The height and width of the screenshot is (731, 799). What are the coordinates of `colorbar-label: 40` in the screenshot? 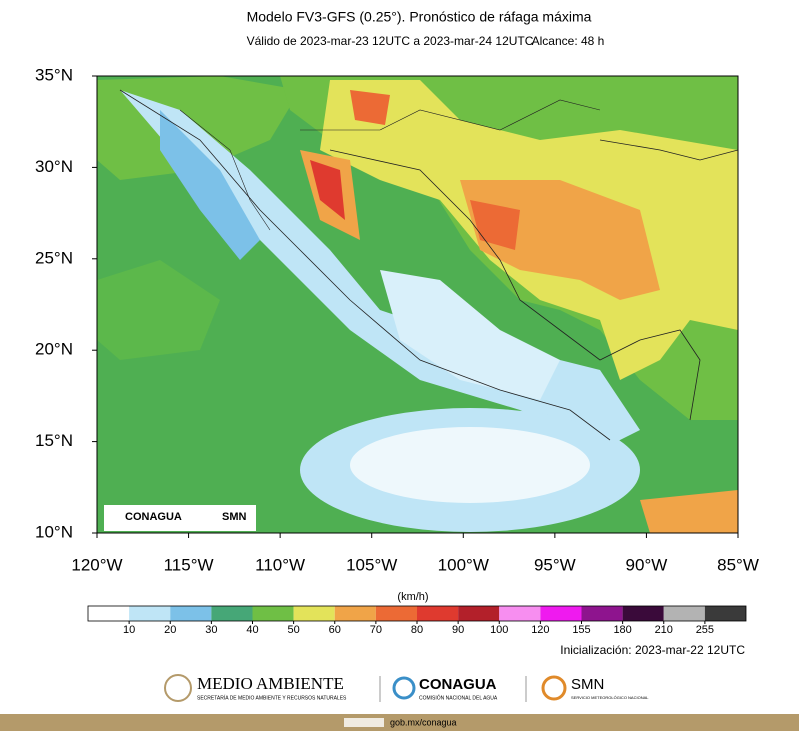 It's located at (252, 630).